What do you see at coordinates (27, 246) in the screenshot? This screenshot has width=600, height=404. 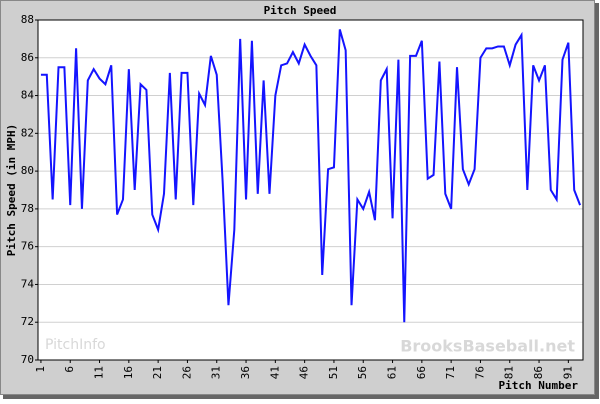 I see `y-tick-label: 76` at bounding box center [27, 246].